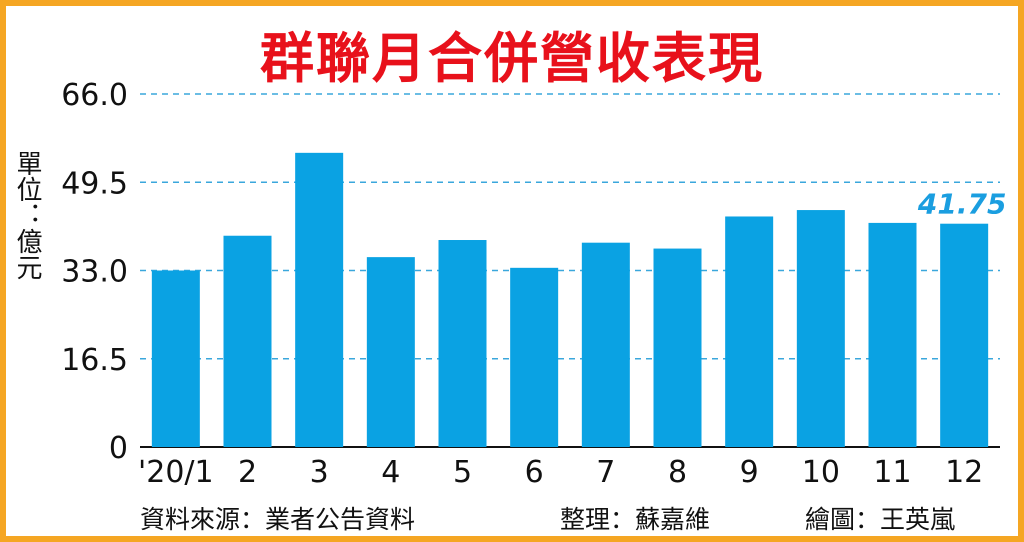 Image resolution: width=1024 pixels, height=542 pixels. What do you see at coordinates (512, 58) in the screenshot?
I see `chart-title: 群聯月合併營收表現` at bounding box center [512, 58].